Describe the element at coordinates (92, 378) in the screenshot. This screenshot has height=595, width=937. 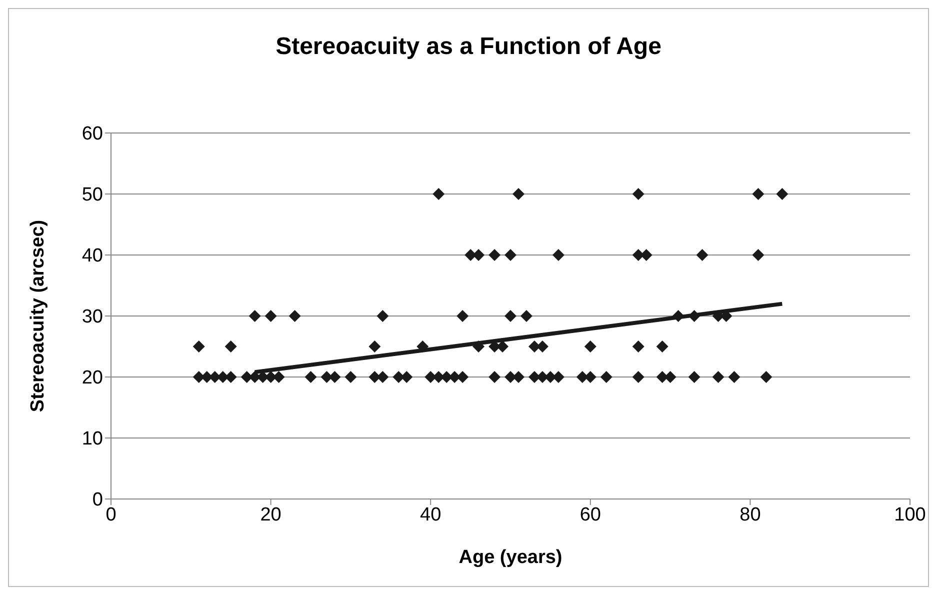
I see `y-tick-label: 20` at that location.